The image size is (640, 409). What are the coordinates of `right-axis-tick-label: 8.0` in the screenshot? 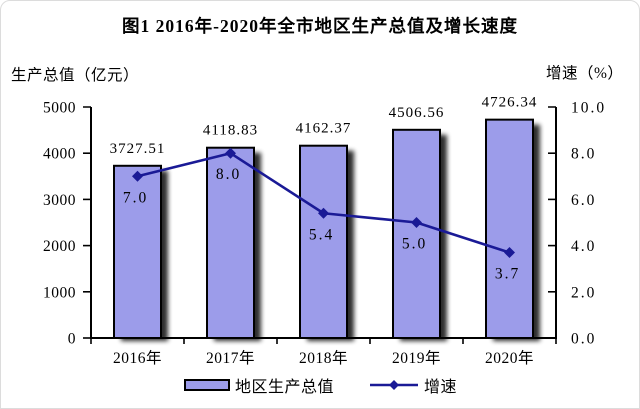 It's located at (583, 154).